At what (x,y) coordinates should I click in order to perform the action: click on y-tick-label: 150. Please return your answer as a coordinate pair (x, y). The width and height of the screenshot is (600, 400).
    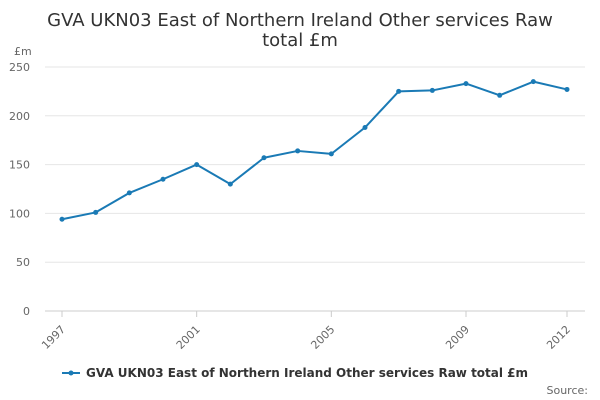
    Looking at the image, I should click on (19, 165).